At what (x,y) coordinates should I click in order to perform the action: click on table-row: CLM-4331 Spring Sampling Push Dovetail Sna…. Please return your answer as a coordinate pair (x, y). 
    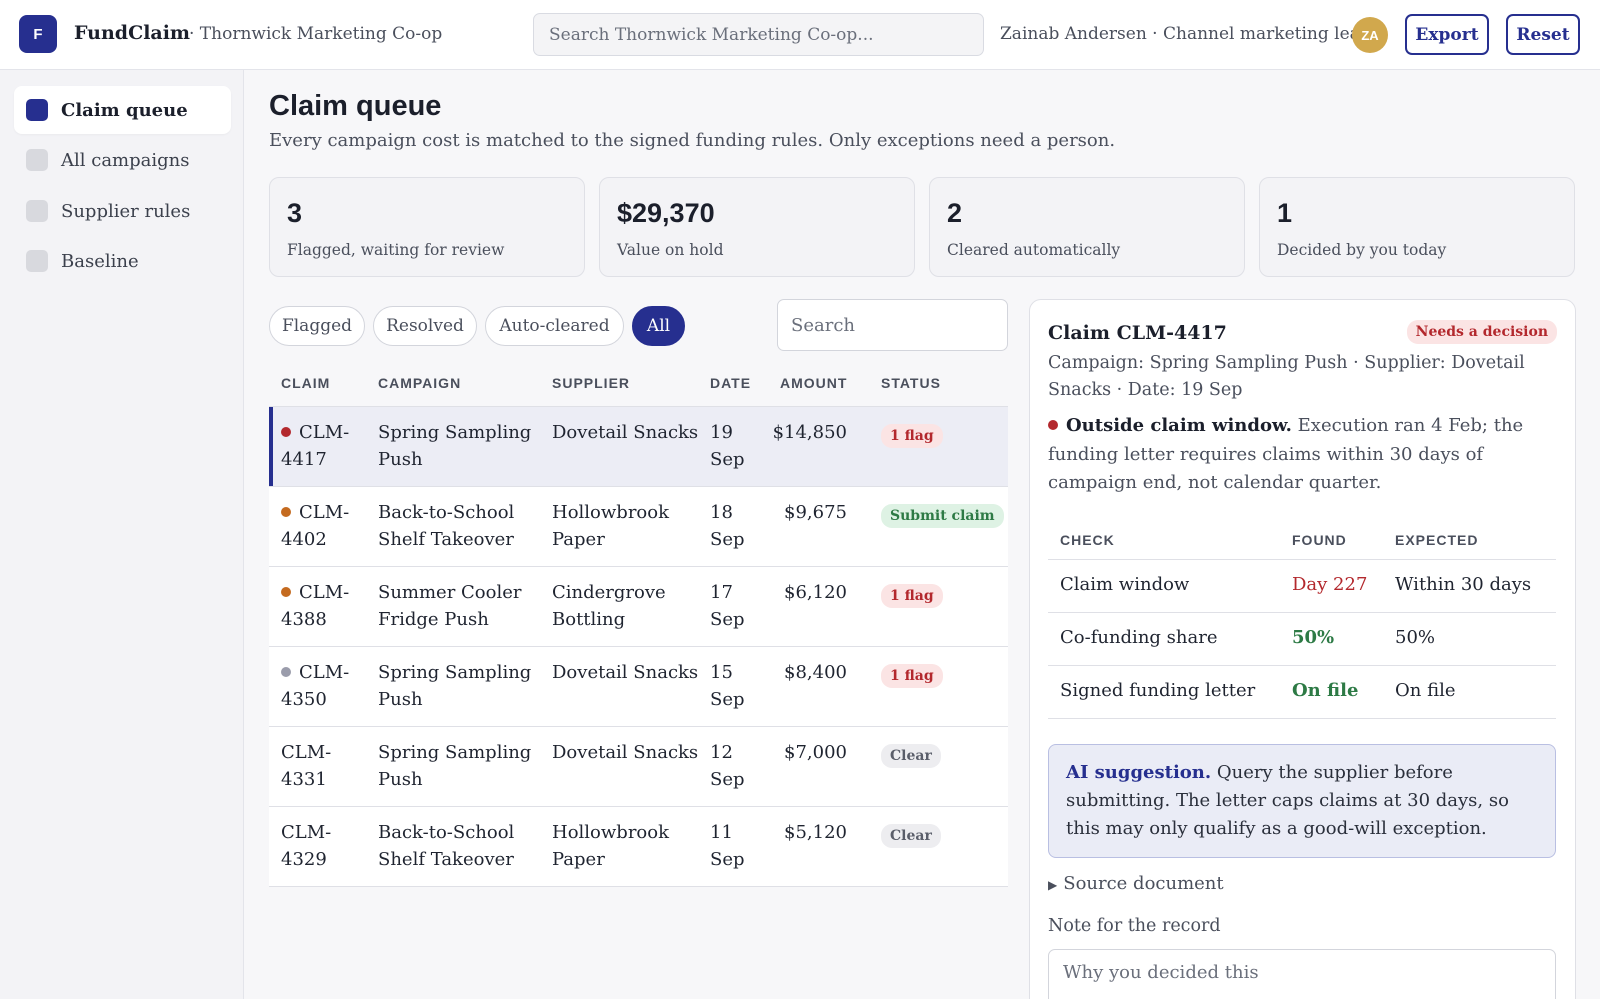
    Looking at the image, I should click on (638, 767).